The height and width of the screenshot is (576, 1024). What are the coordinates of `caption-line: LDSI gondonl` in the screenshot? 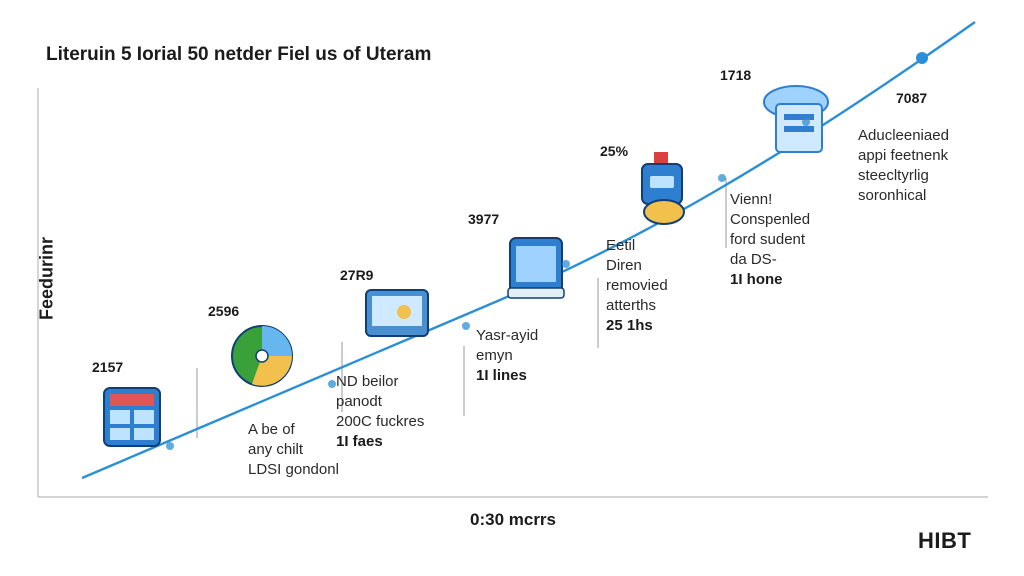 It's located at (293, 469).